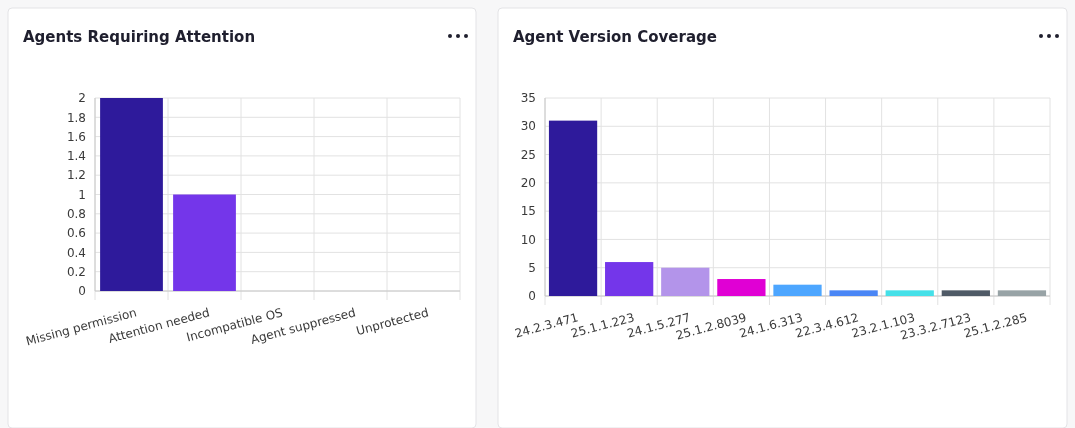 The height and width of the screenshot is (428, 1075). What do you see at coordinates (76, 252) in the screenshot?
I see `y-tick-label: 0.4` at bounding box center [76, 252].